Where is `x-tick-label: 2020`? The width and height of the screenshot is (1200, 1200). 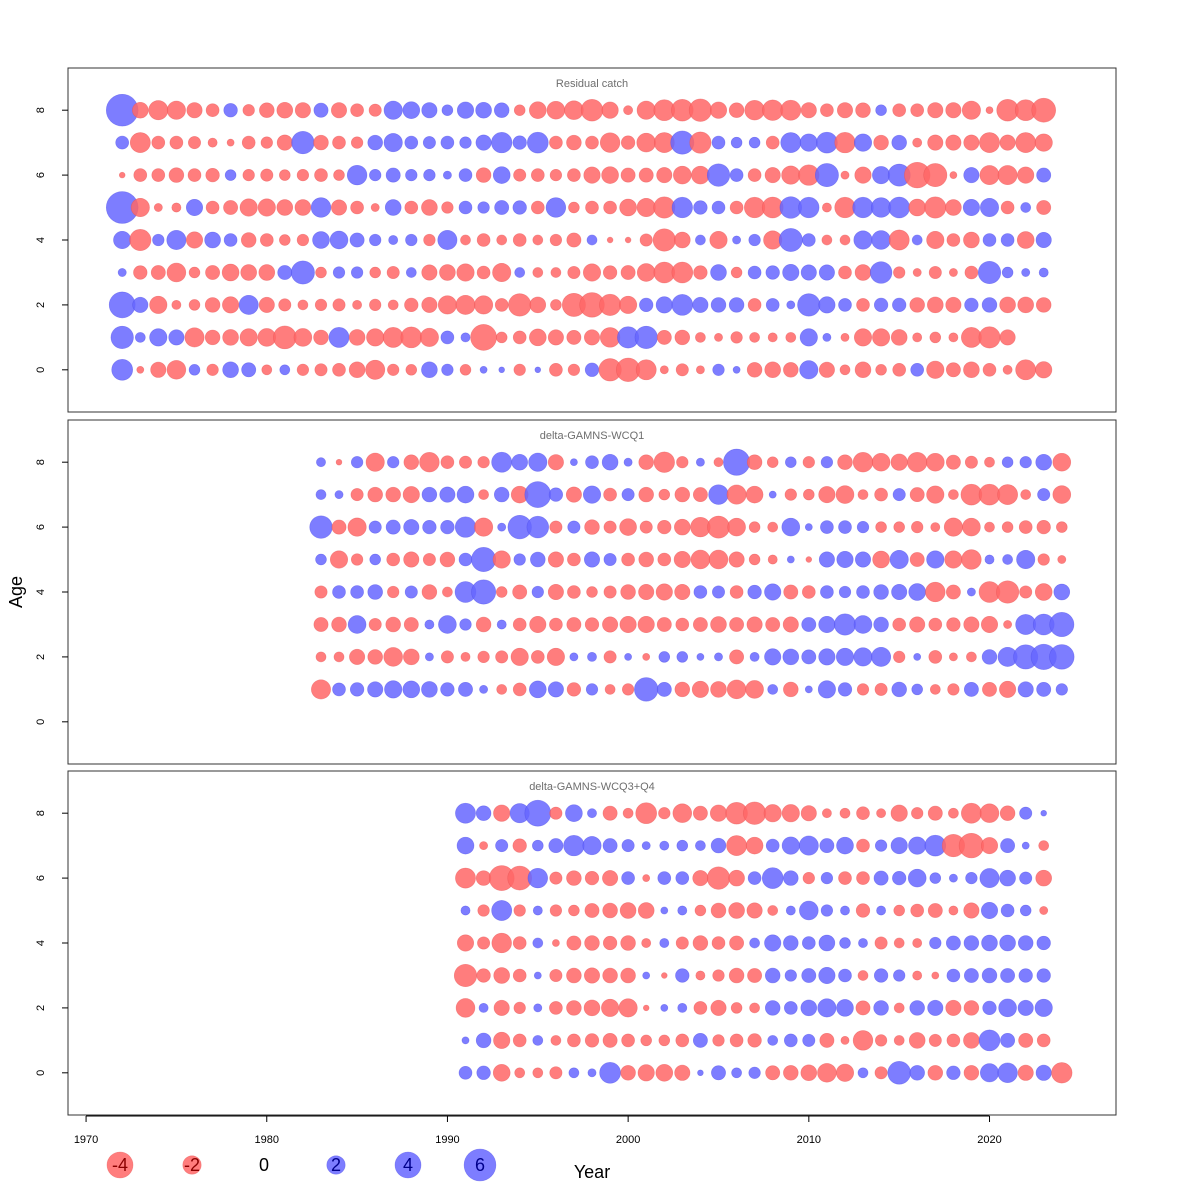 x-tick-label: 2020 is located at coordinates (989, 1140).